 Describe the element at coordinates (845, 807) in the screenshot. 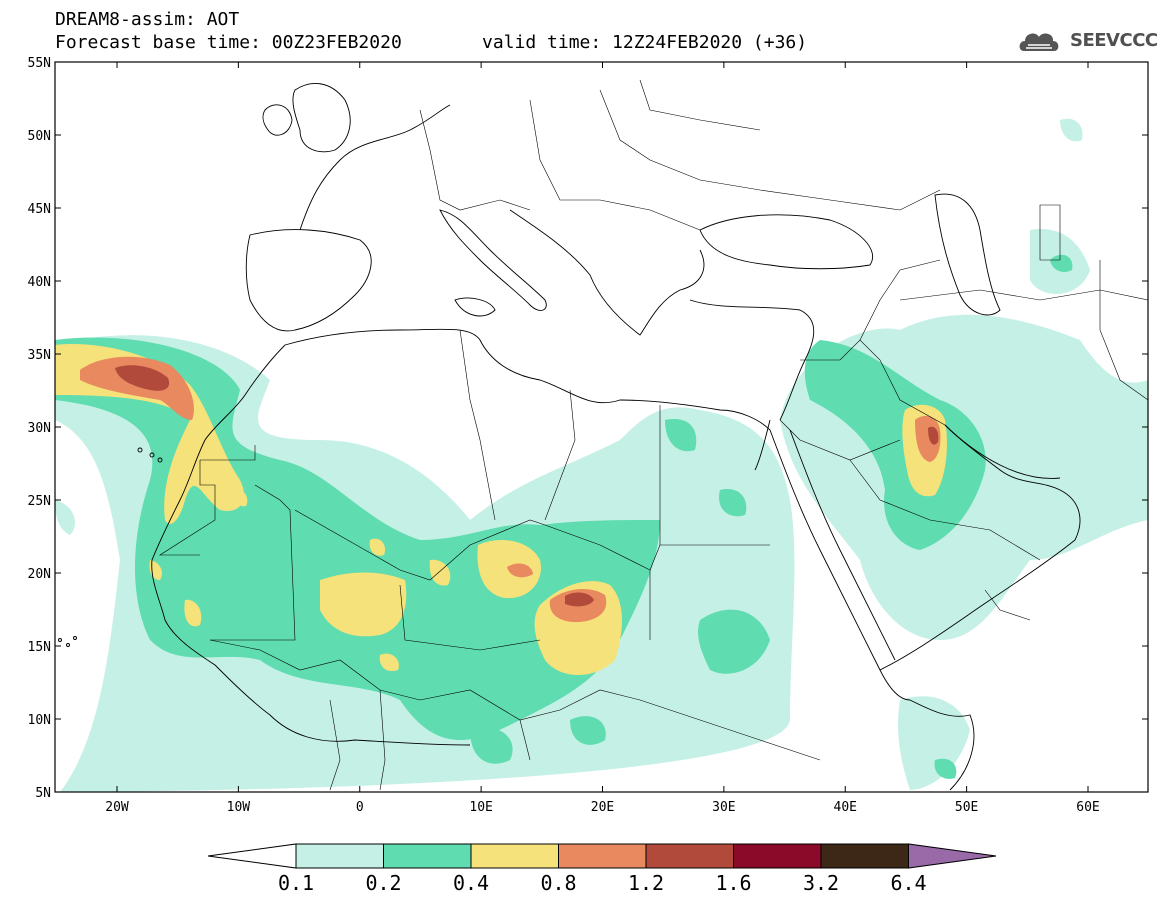

I see `lon-label: 40E` at that location.